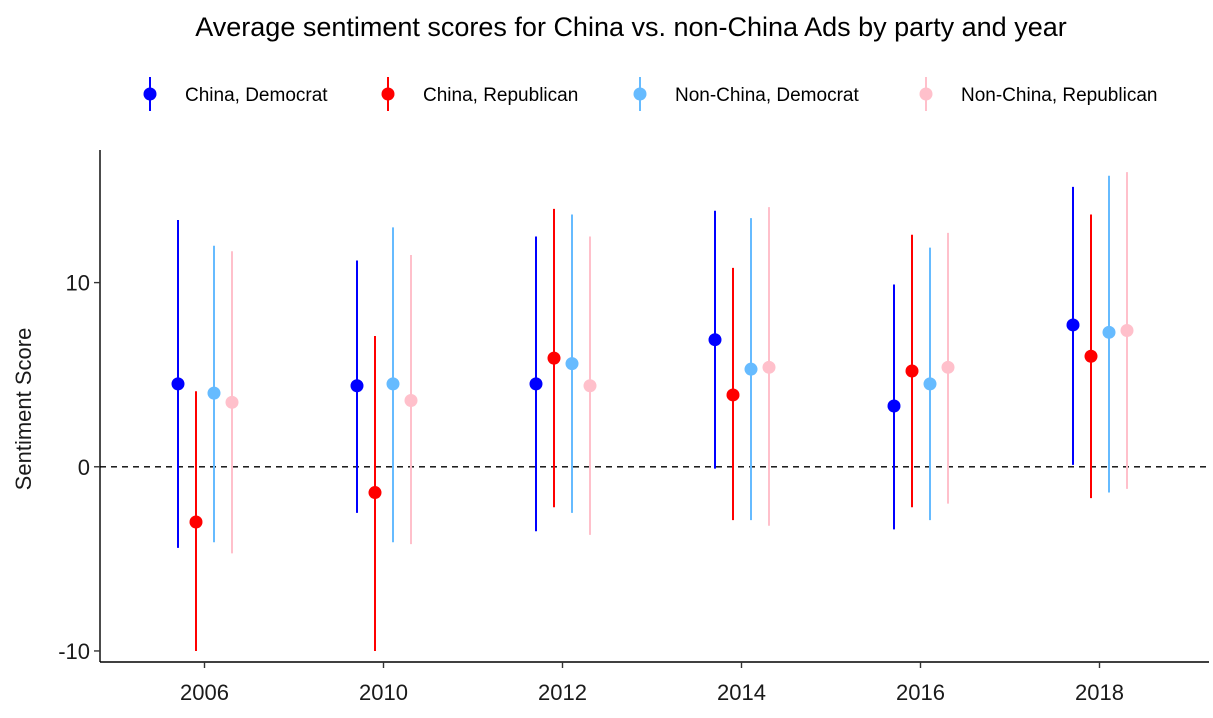 The width and height of the screenshot is (1213, 718). Describe the element at coordinates (948, 367) in the screenshot. I see `point-non-china-republican-2016` at that location.